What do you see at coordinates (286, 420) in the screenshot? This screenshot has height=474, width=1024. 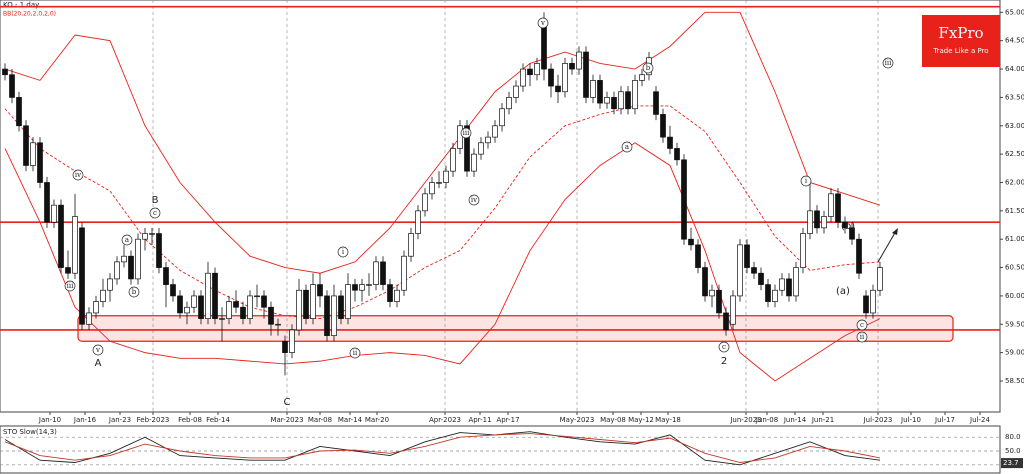 I see `x-tick-label: Mar-2023` at bounding box center [286, 420].